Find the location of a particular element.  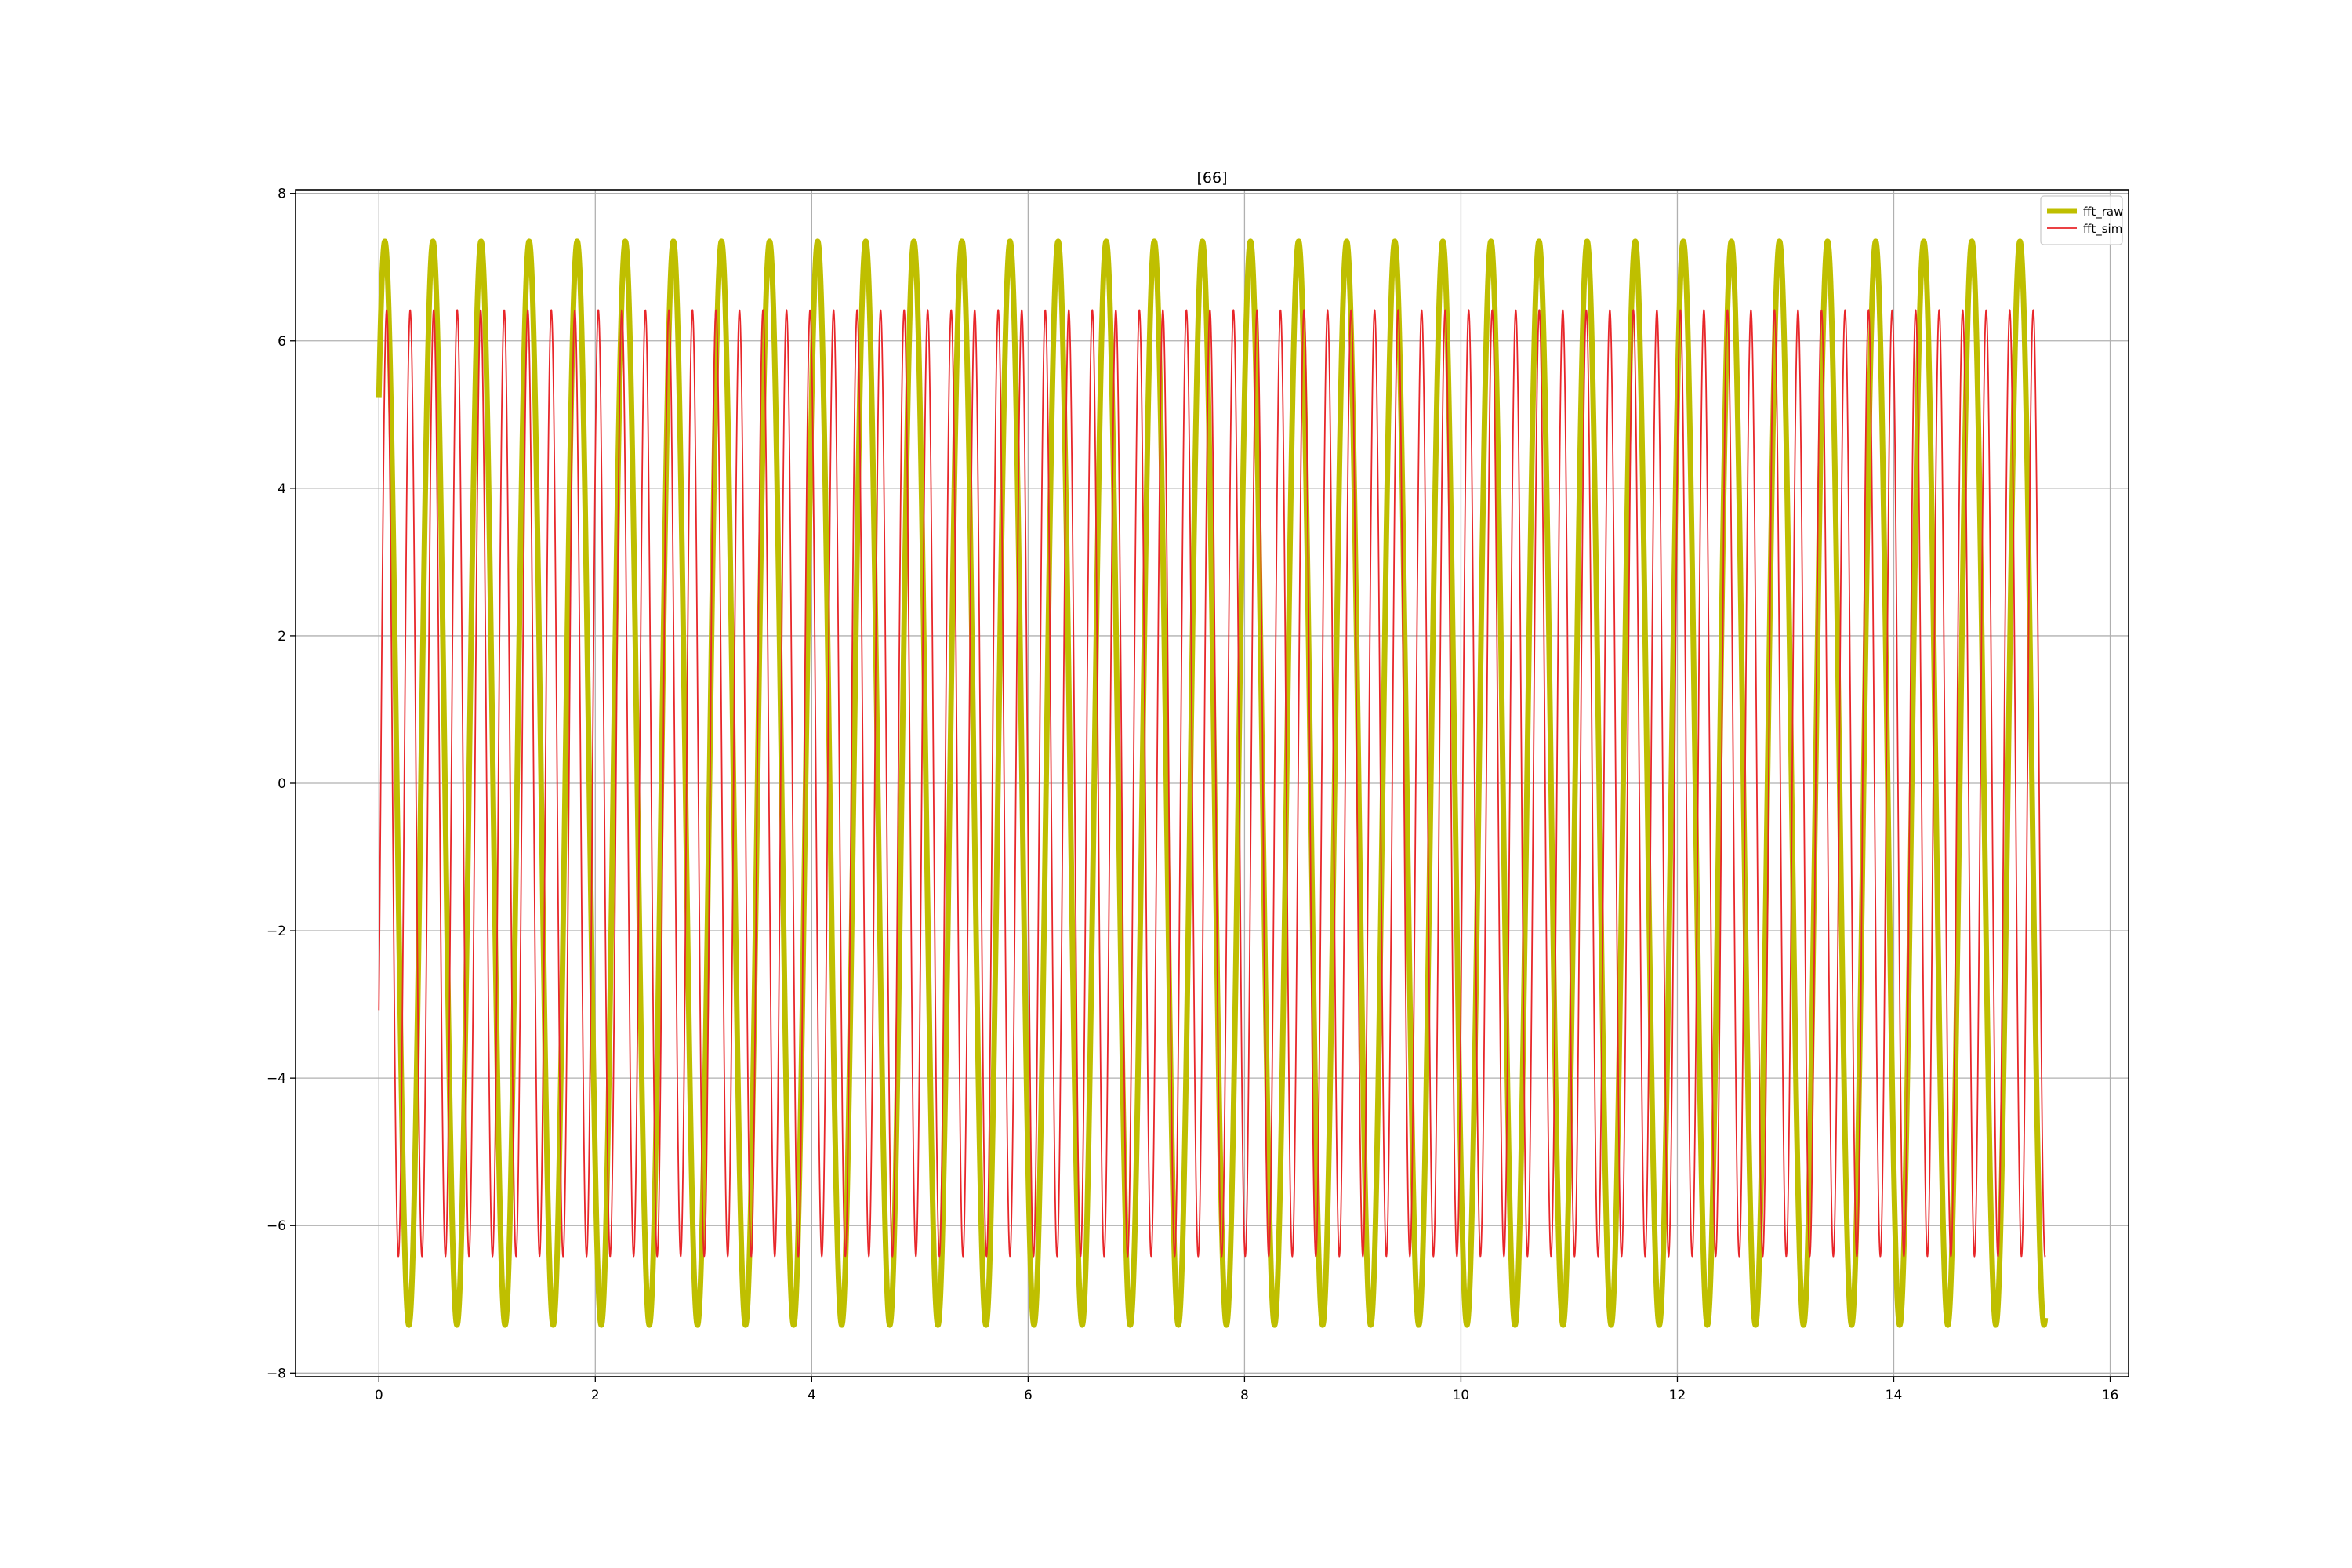

x-tick-label: 6 is located at coordinates (1028, 1395).